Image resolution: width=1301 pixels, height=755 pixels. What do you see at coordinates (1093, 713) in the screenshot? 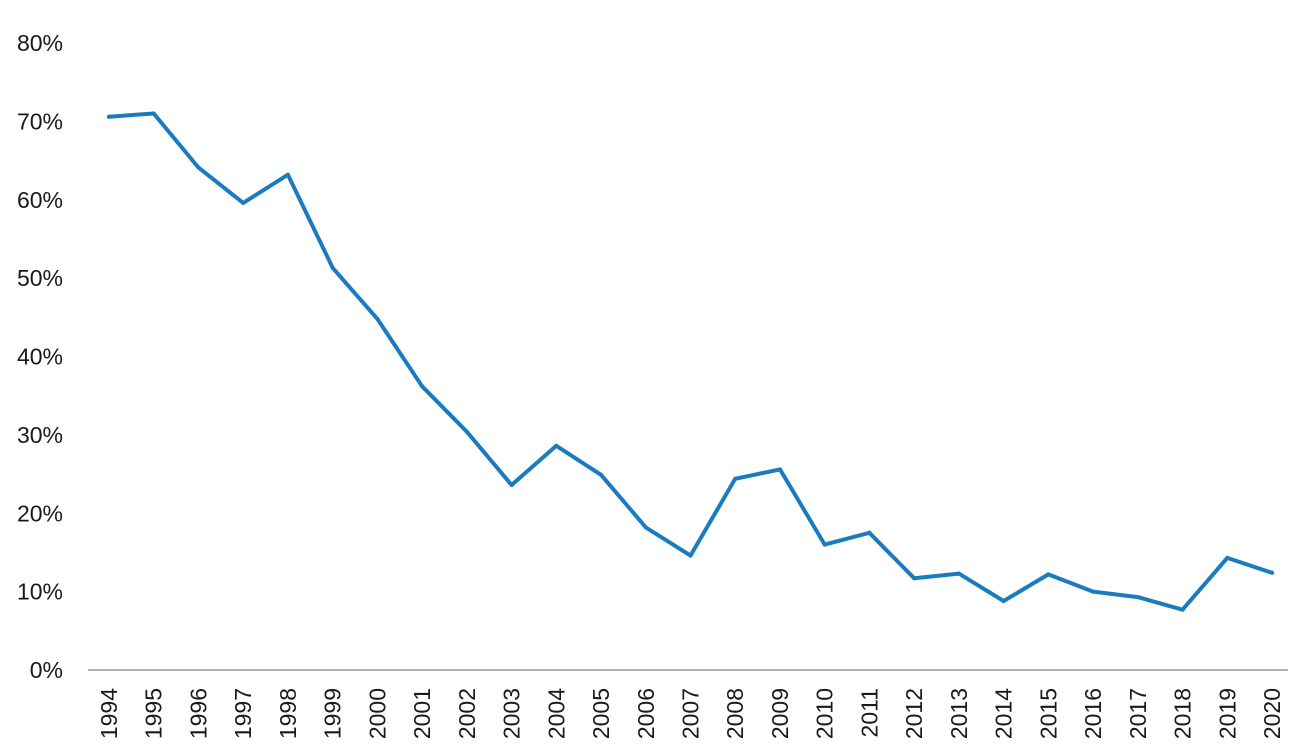
I see `x-tick-label: 2016` at bounding box center [1093, 713].